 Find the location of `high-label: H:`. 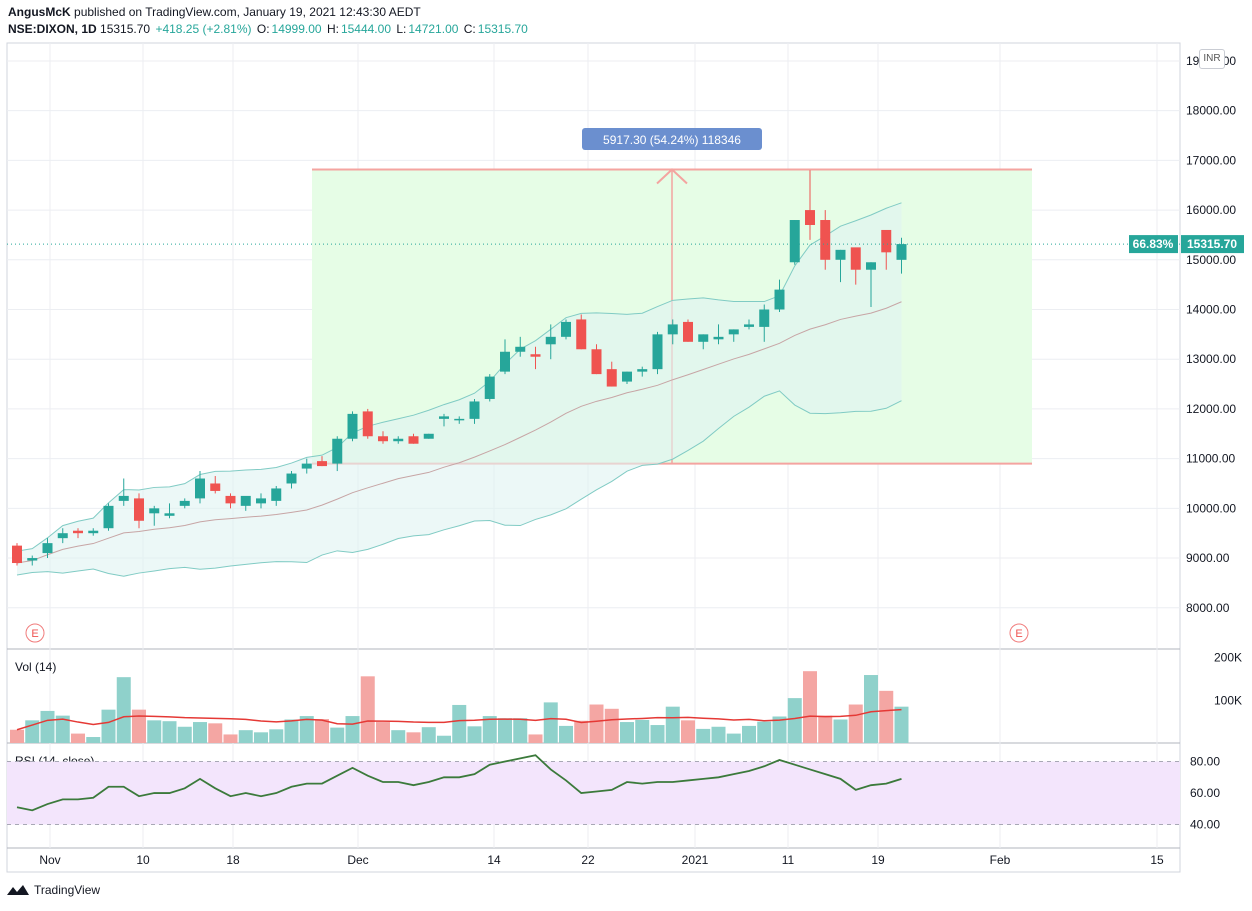

high-label: H: is located at coordinates (332, 29).